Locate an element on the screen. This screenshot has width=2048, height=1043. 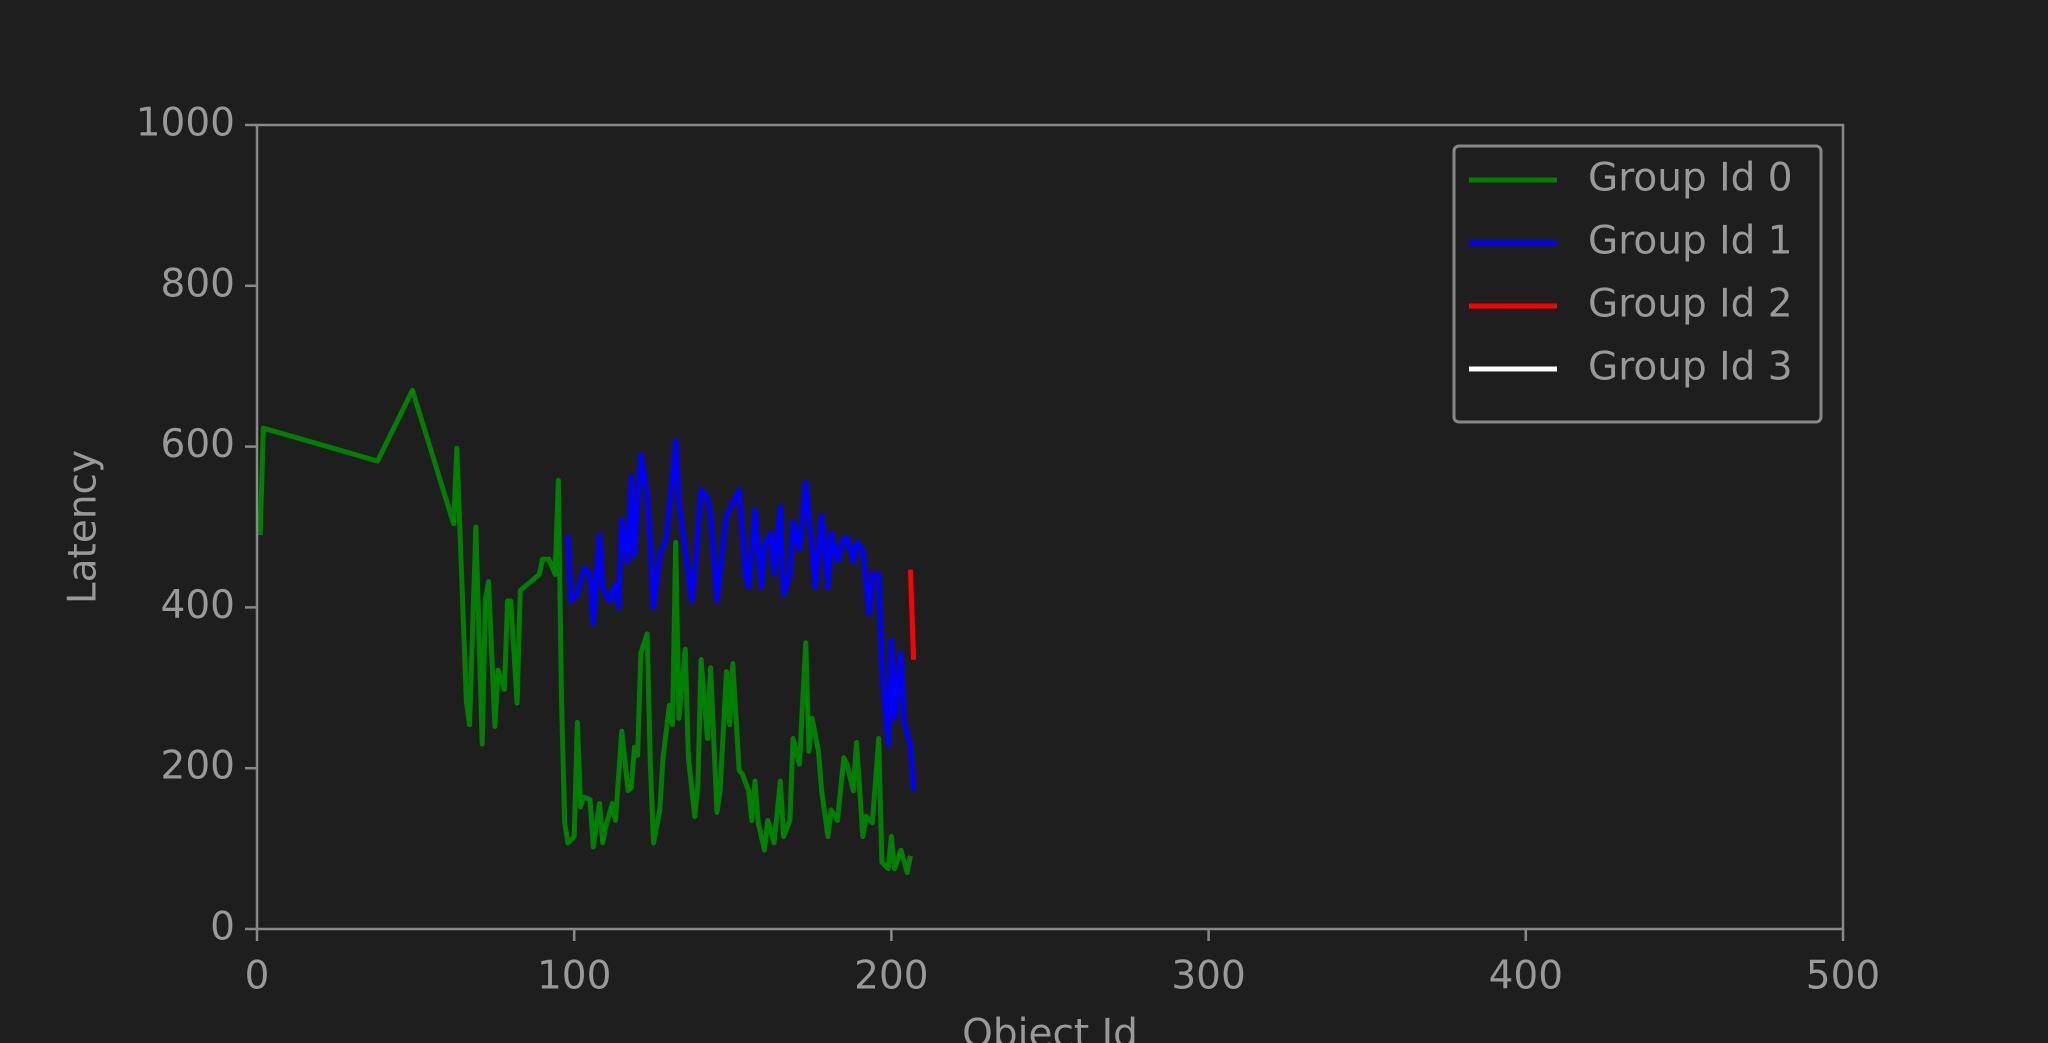
y-tick-label: 200 is located at coordinates (198, 766).